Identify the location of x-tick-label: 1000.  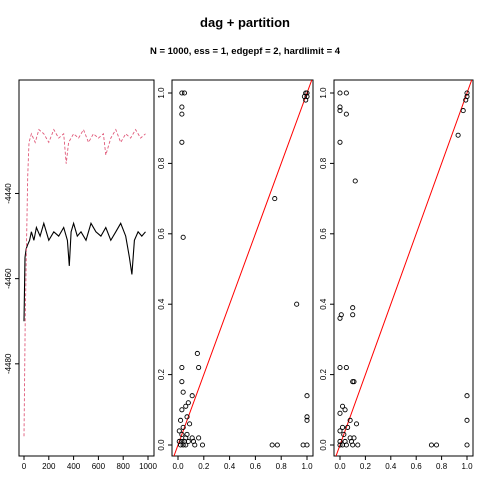
(148, 466).